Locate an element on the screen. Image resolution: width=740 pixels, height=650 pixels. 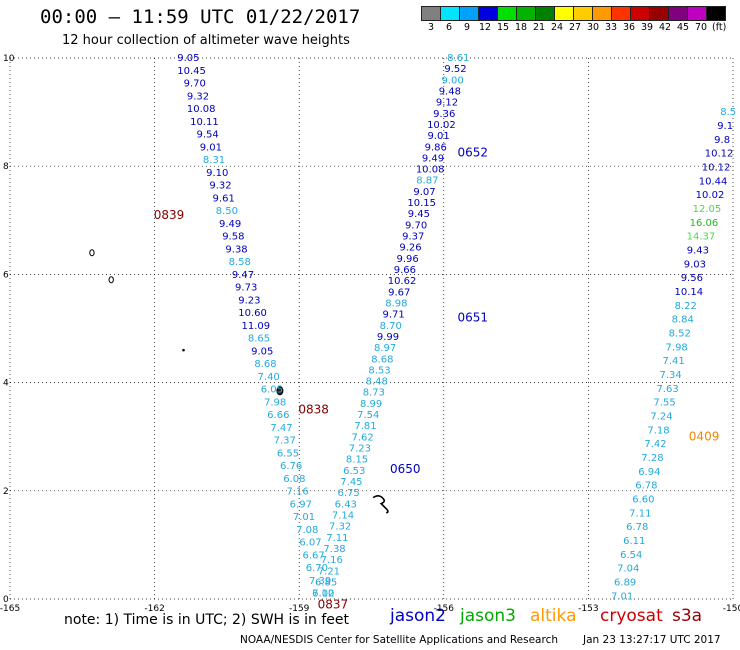
satellite-legend-jason2: jason2 is located at coordinates (418, 616).